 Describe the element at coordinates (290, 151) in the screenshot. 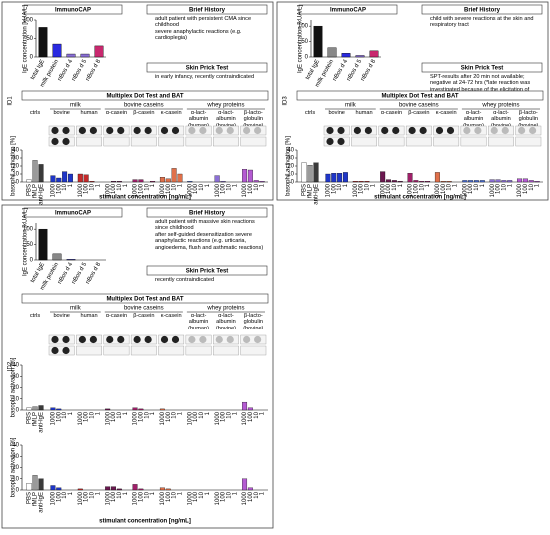

I see `y-tick-label: 40` at that location.